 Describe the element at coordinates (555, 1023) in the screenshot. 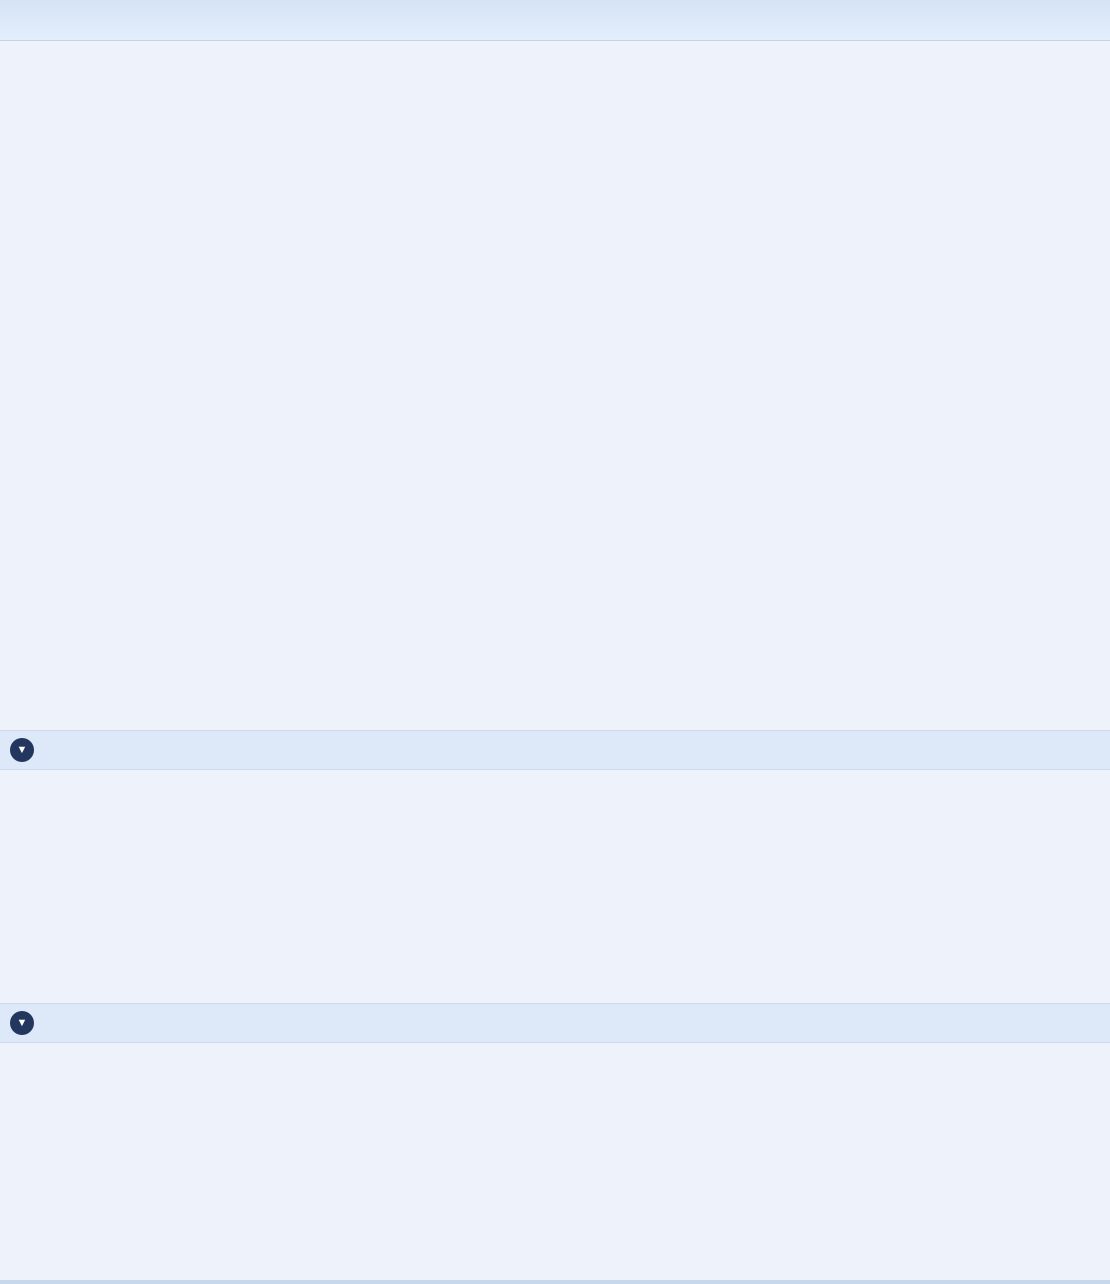

I see `macd-section-header: ▼` at that location.